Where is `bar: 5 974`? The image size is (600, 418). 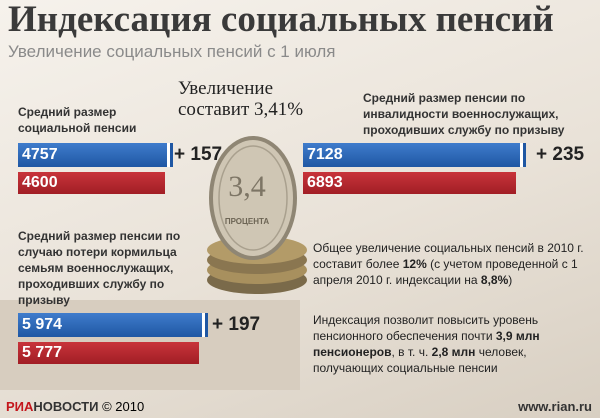
bar: 5 974 is located at coordinates (111, 325).